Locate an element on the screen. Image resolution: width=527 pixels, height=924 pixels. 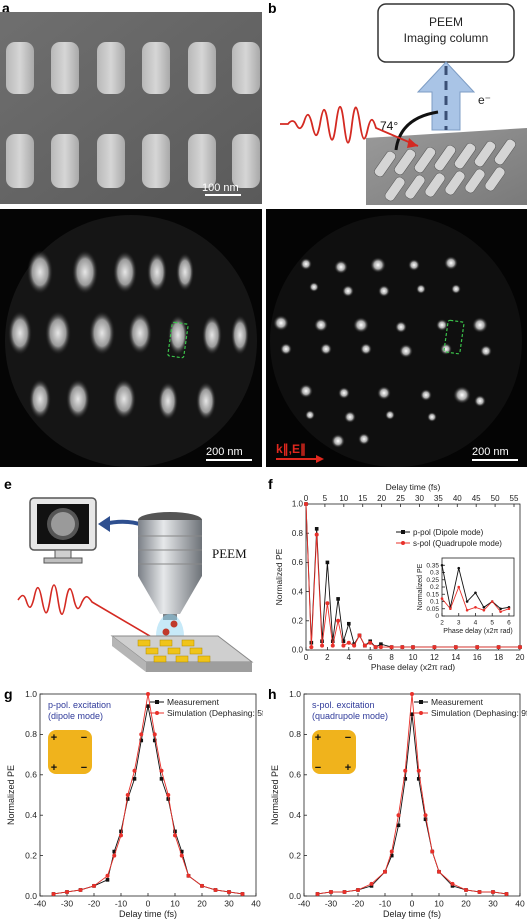
panel-label-g: g is located at coordinates (8, 694).